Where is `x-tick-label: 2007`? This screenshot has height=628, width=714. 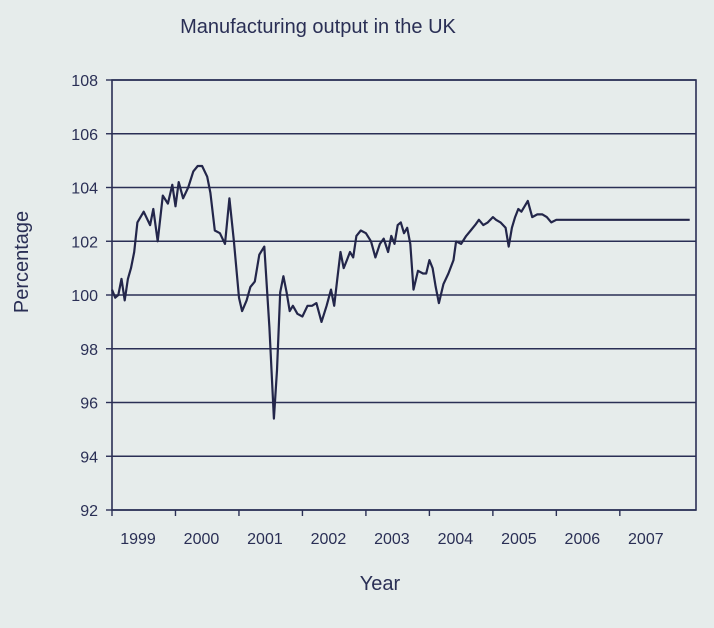 x-tick-label: 2007 is located at coordinates (646, 539).